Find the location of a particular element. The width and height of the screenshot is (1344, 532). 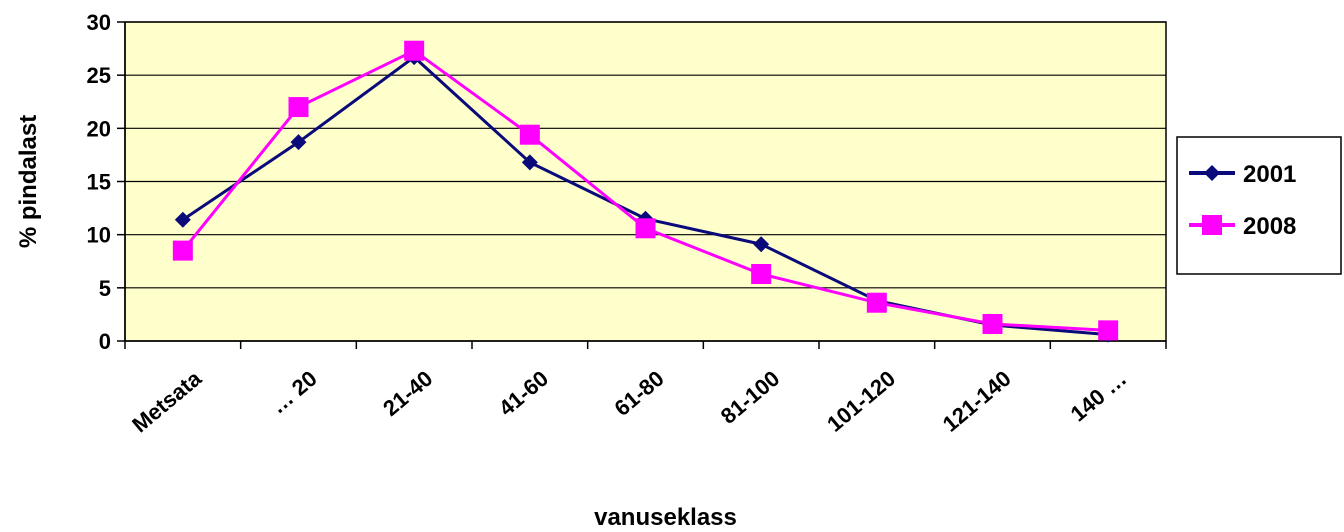

y-axis-ticks: 0 5 10 15 20 25 30 is located at coordinates (106, 182).